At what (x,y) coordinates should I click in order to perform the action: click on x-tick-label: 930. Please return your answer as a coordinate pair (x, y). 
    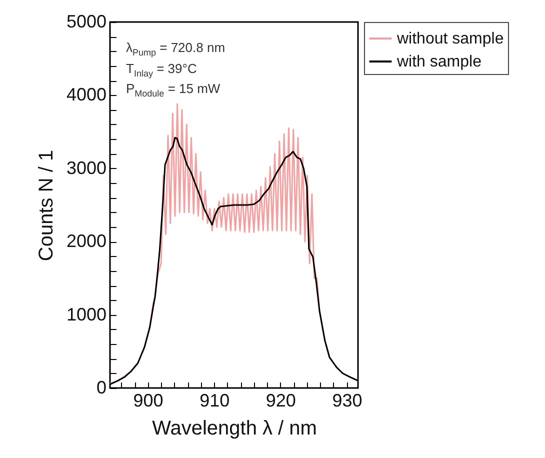
    Looking at the image, I should click on (347, 400).